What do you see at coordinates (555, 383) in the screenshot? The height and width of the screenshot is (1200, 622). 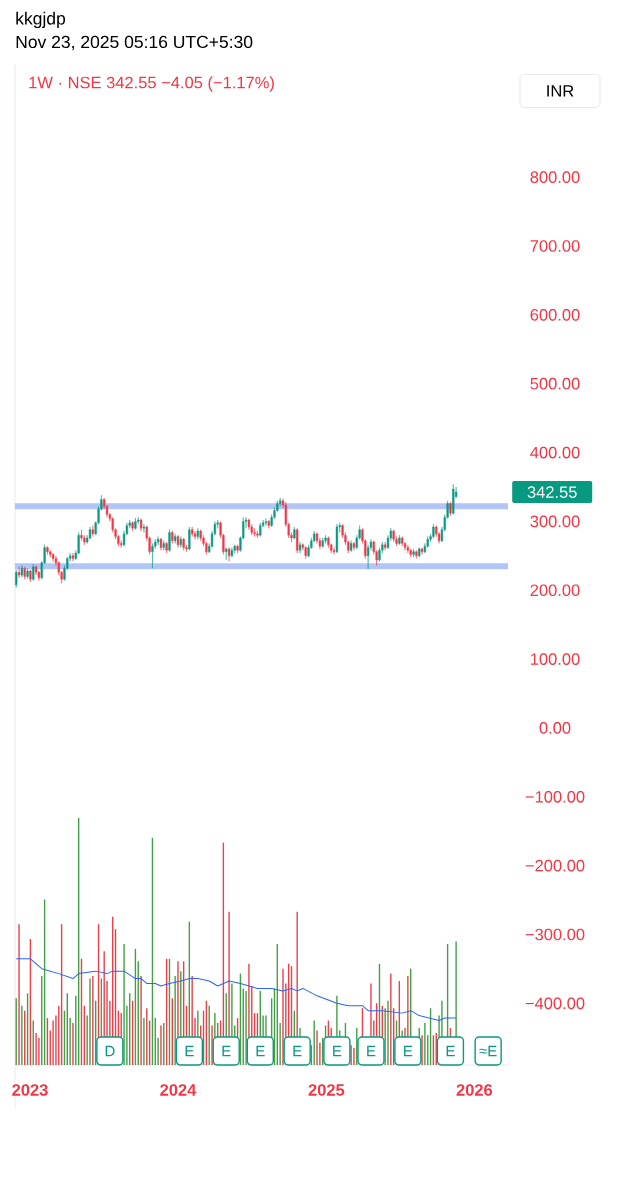 I see `y-tick-label: 500.00` at bounding box center [555, 383].